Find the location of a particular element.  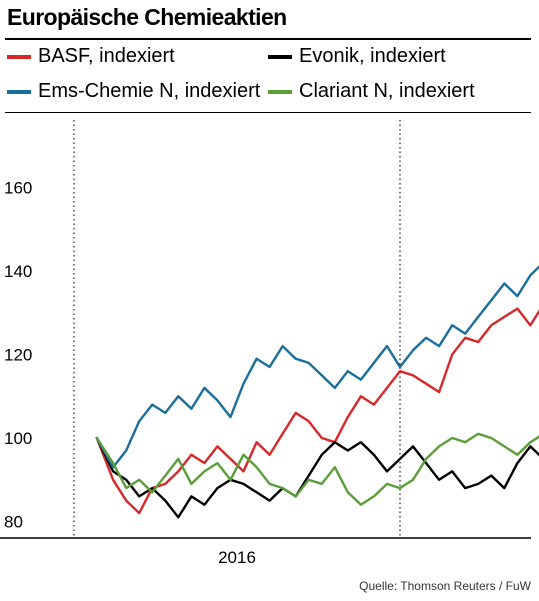

title-rule is located at coordinates (268, 39).